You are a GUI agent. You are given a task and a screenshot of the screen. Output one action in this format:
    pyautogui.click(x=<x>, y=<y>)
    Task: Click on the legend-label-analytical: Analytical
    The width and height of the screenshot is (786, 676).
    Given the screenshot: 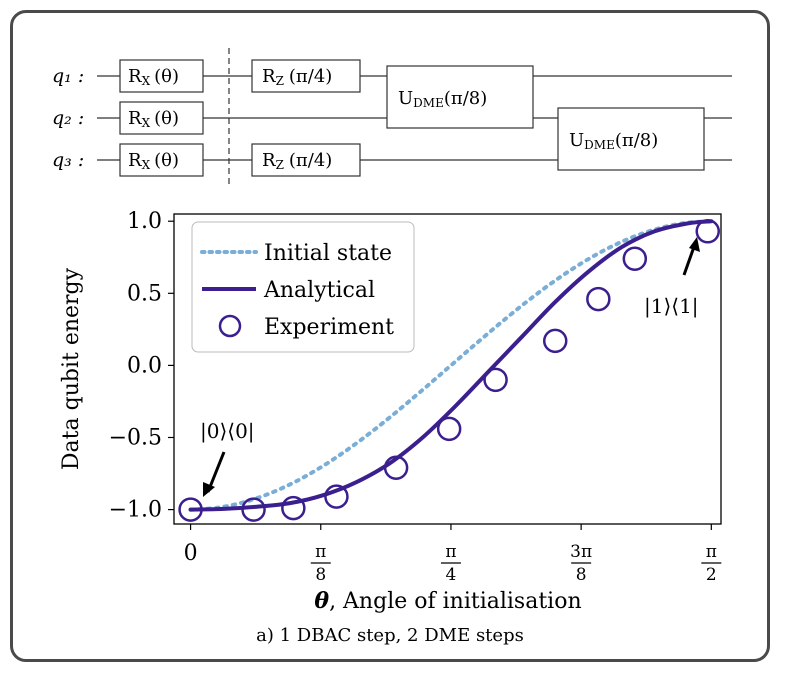 What is the action you would take?
    pyautogui.click(x=319, y=290)
    